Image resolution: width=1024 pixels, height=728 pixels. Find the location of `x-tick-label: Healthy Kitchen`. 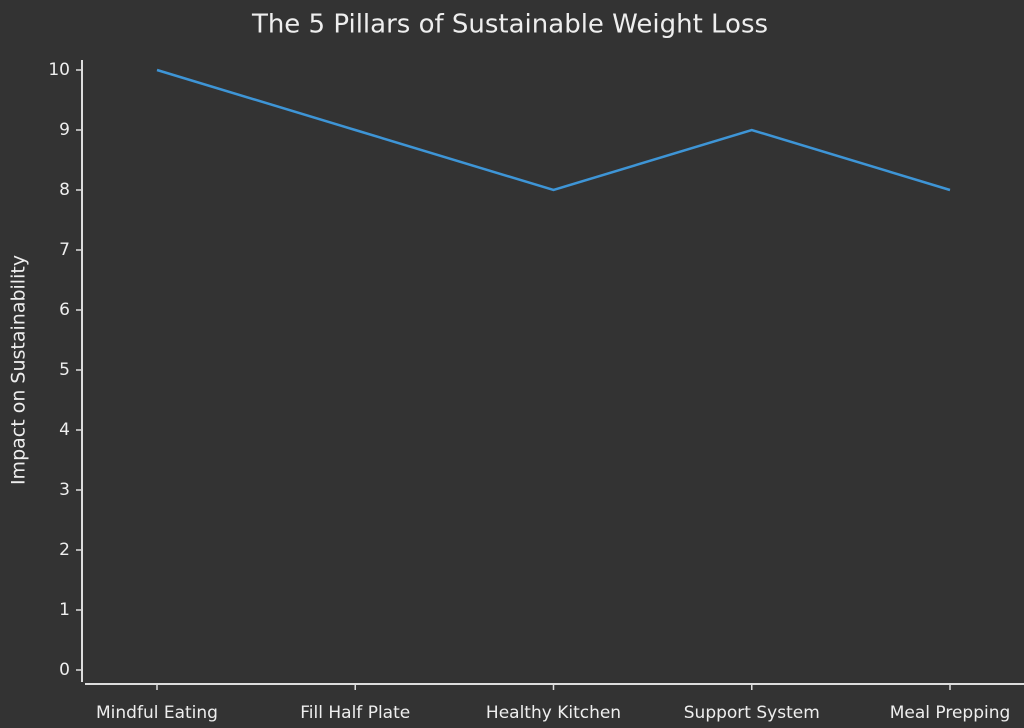

x-tick-label: Healthy Kitchen is located at coordinates (553, 713).